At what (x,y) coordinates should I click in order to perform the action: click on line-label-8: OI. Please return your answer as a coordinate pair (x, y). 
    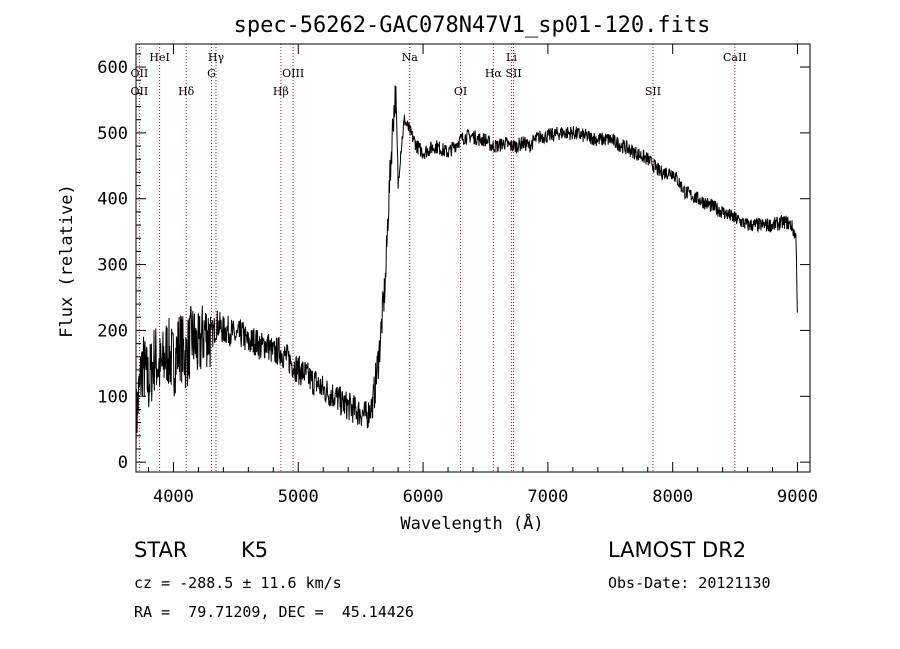
    Looking at the image, I should click on (460, 91).